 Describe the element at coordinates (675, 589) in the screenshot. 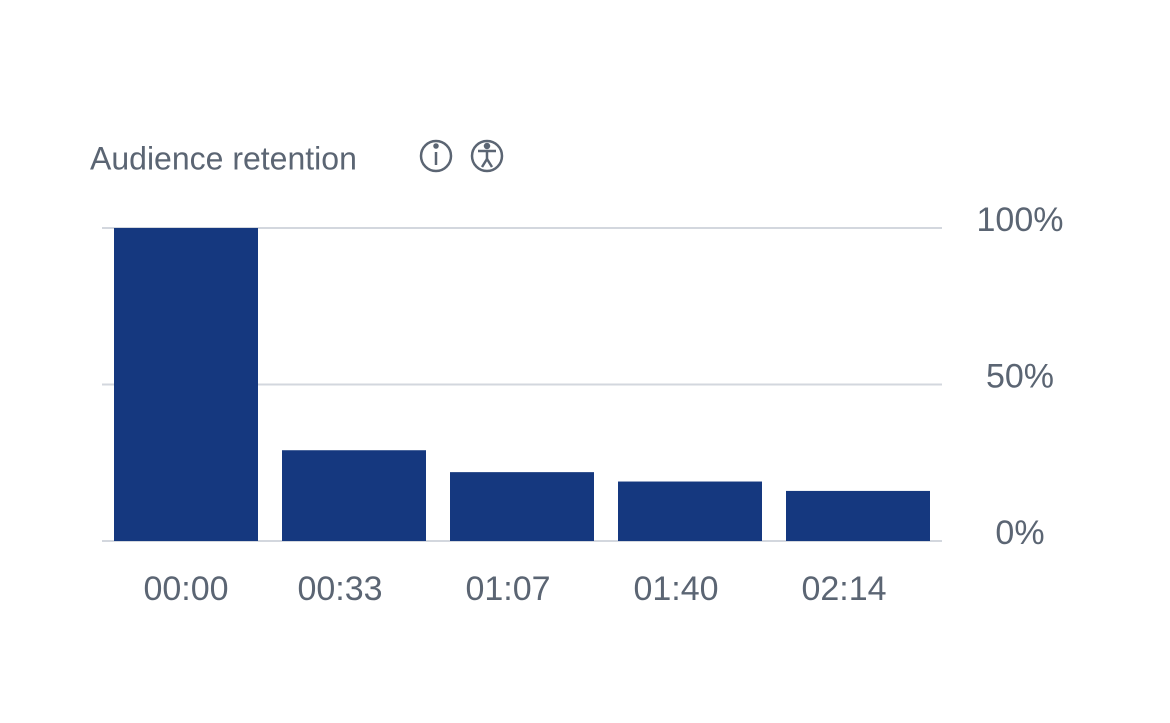

I see `x-tick-label: 01:40` at that location.